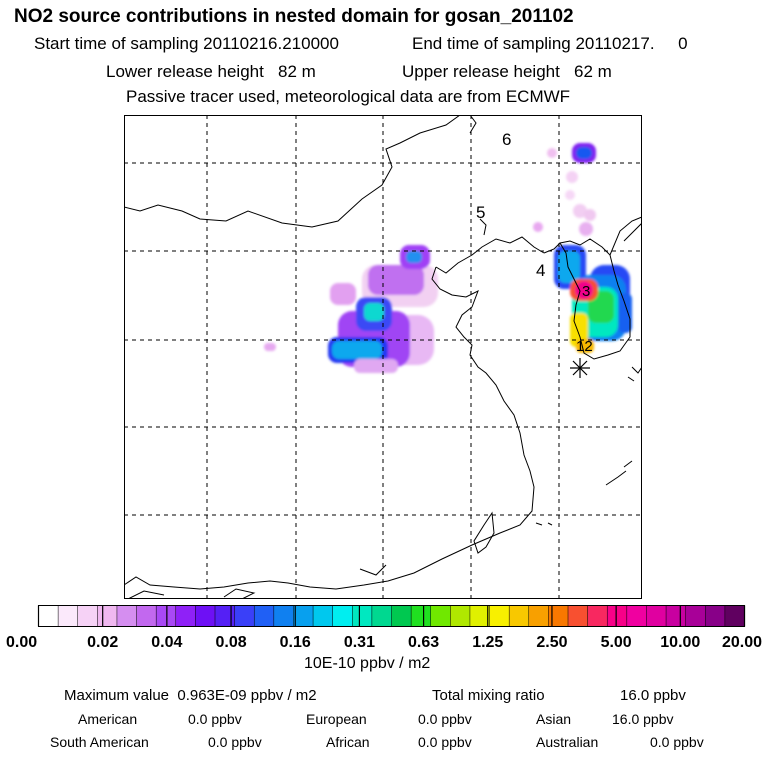  What do you see at coordinates (348, 742) in the screenshot?
I see `region-african-name: African` at bounding box center [348, 742].